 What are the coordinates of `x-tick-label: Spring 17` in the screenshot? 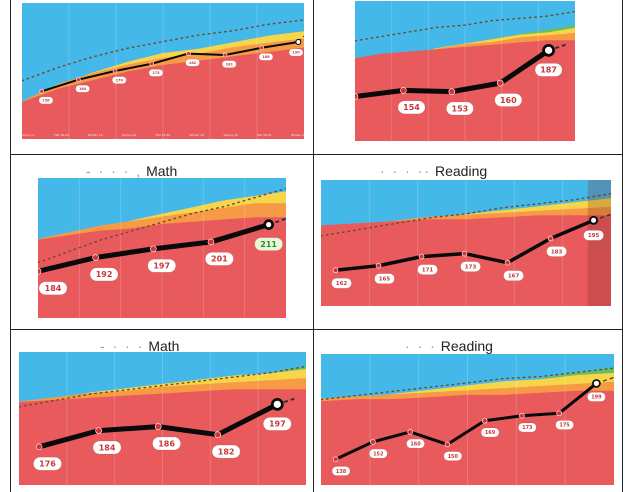 It's located at (28, 135).